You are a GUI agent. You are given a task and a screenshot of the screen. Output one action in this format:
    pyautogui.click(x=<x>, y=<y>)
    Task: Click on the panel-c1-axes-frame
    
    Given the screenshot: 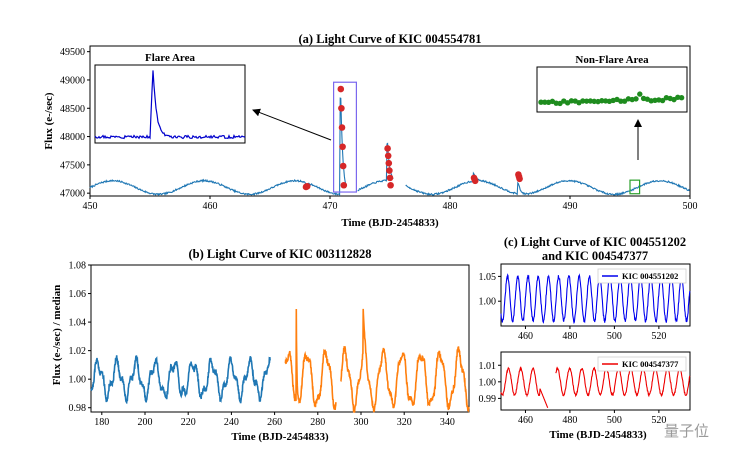 What is the action you would take?
    pyautogui.click(x=595, y=295)
    